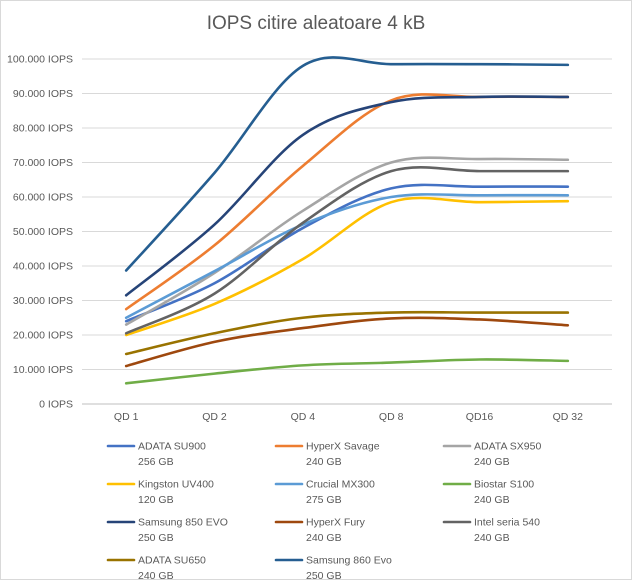 This screenshot has height=580, width=632. I want to click on legend-label: Samsung 850 EVO, so click(183, 523).